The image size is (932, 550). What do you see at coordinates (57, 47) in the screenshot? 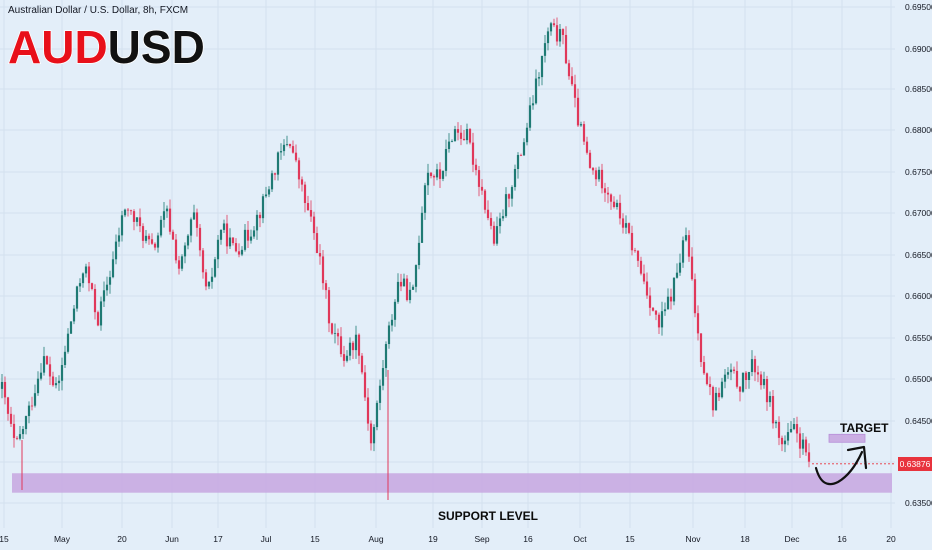
I see `ticker-part-aud: AUD` at bounding box center [57, 47].